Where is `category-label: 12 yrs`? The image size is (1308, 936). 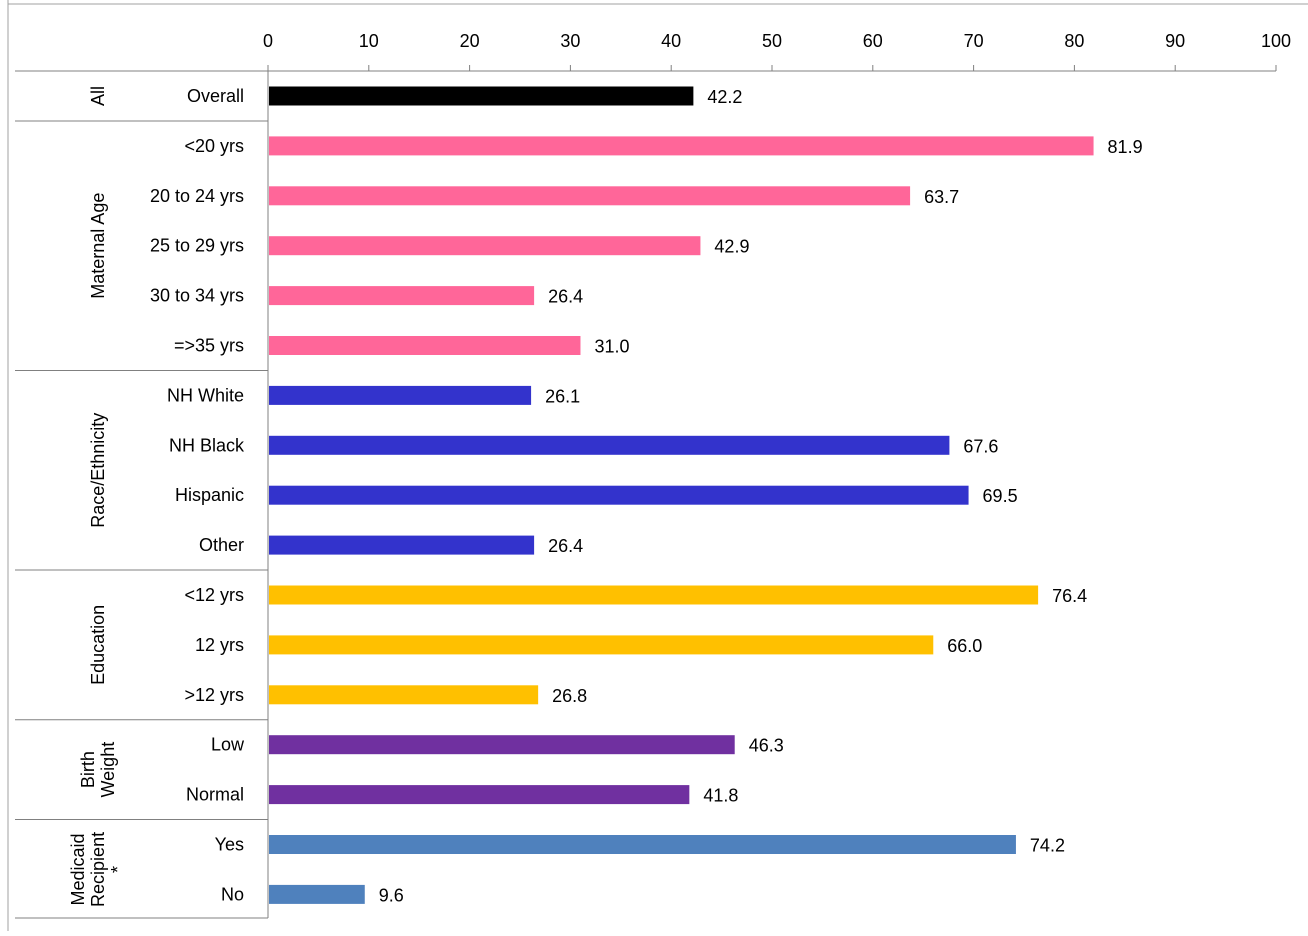 category-label: 12 yrs is located at coordinates (219, 645).